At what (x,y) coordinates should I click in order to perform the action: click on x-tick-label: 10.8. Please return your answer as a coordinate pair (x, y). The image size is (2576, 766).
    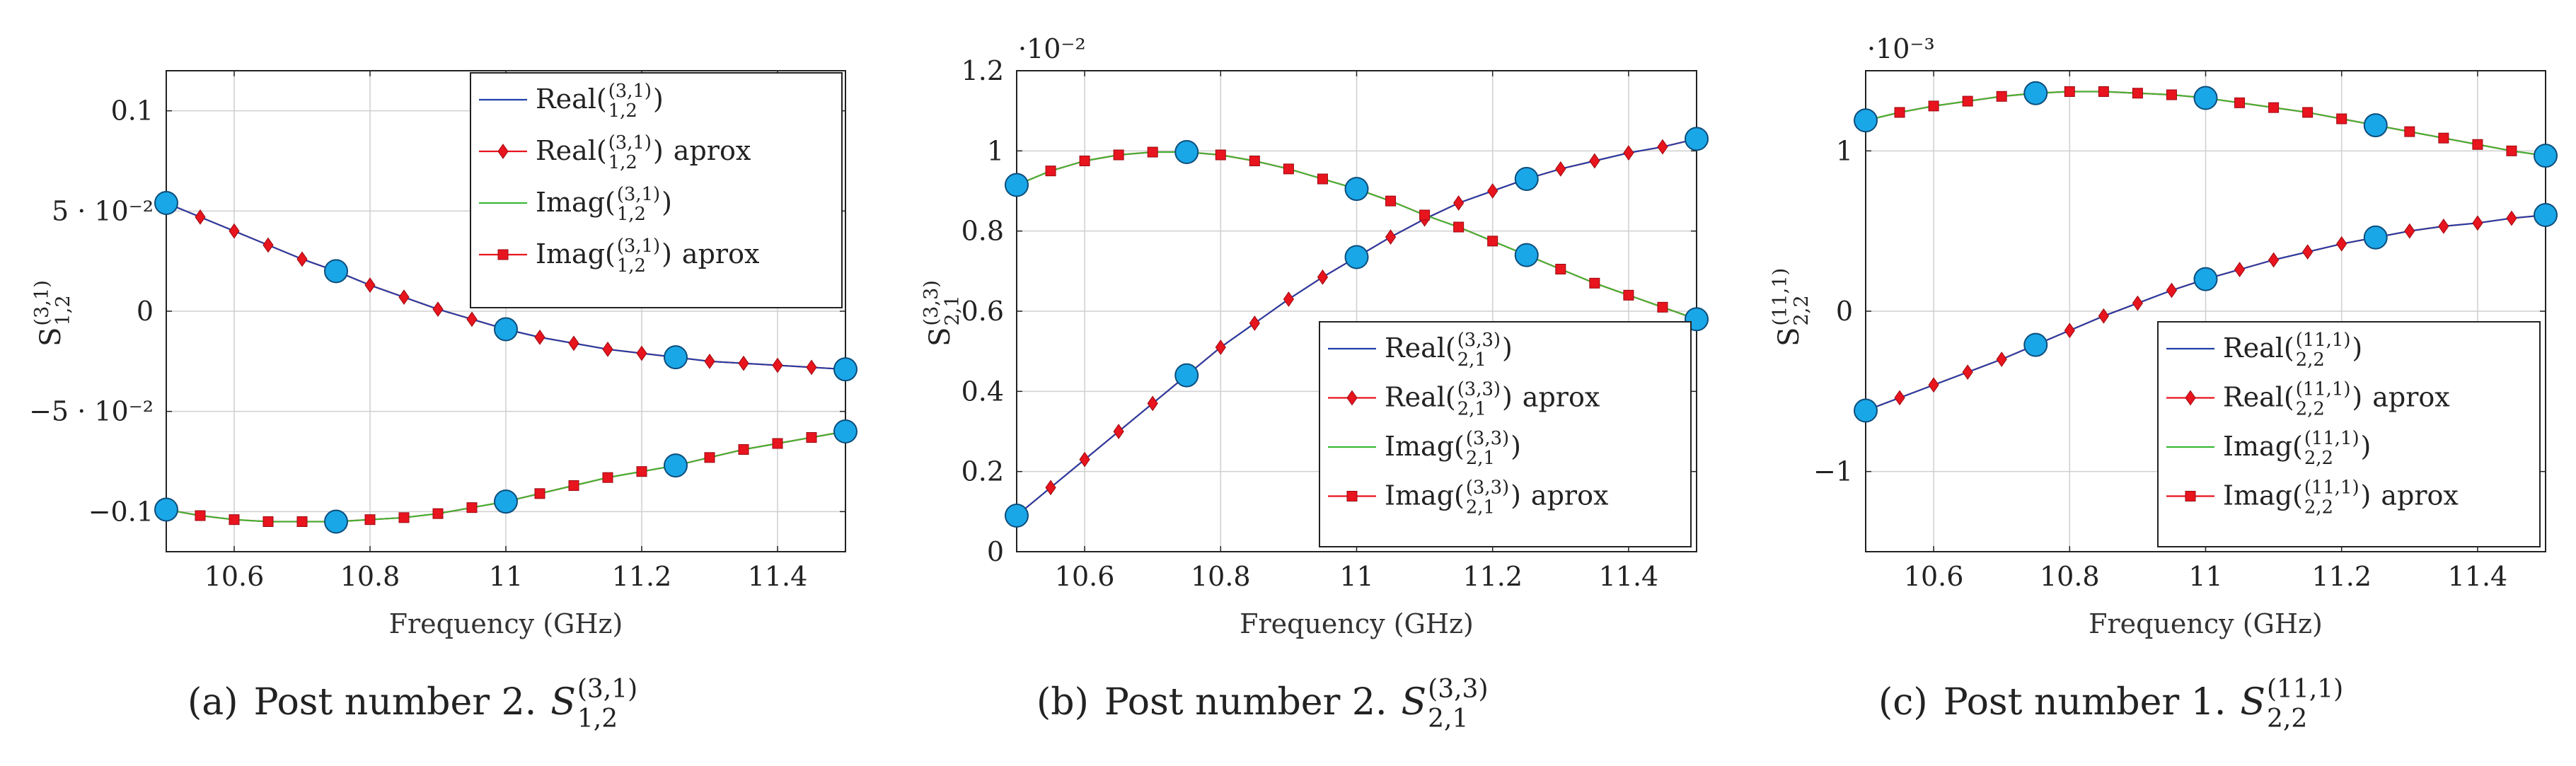
    Looking at the image, I should click on (1221, 576).